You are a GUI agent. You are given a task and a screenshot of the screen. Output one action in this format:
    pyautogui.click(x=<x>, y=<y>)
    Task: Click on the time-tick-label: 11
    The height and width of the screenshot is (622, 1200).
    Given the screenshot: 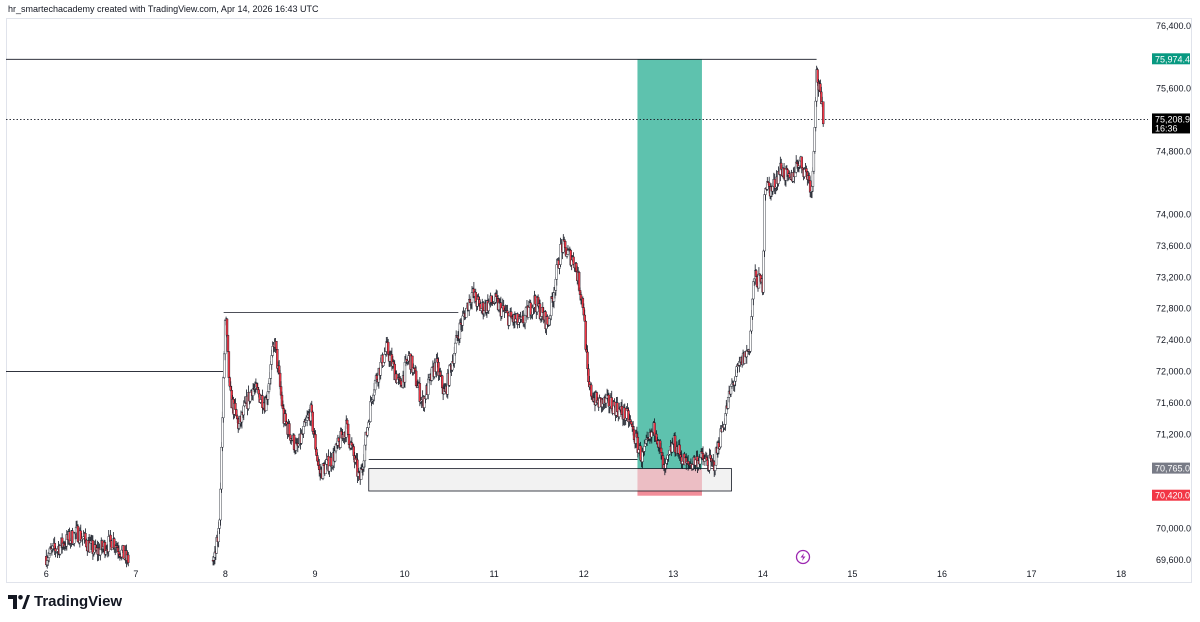 What is the action you would take?
    pyautogui.click(x=493, y=574)
    